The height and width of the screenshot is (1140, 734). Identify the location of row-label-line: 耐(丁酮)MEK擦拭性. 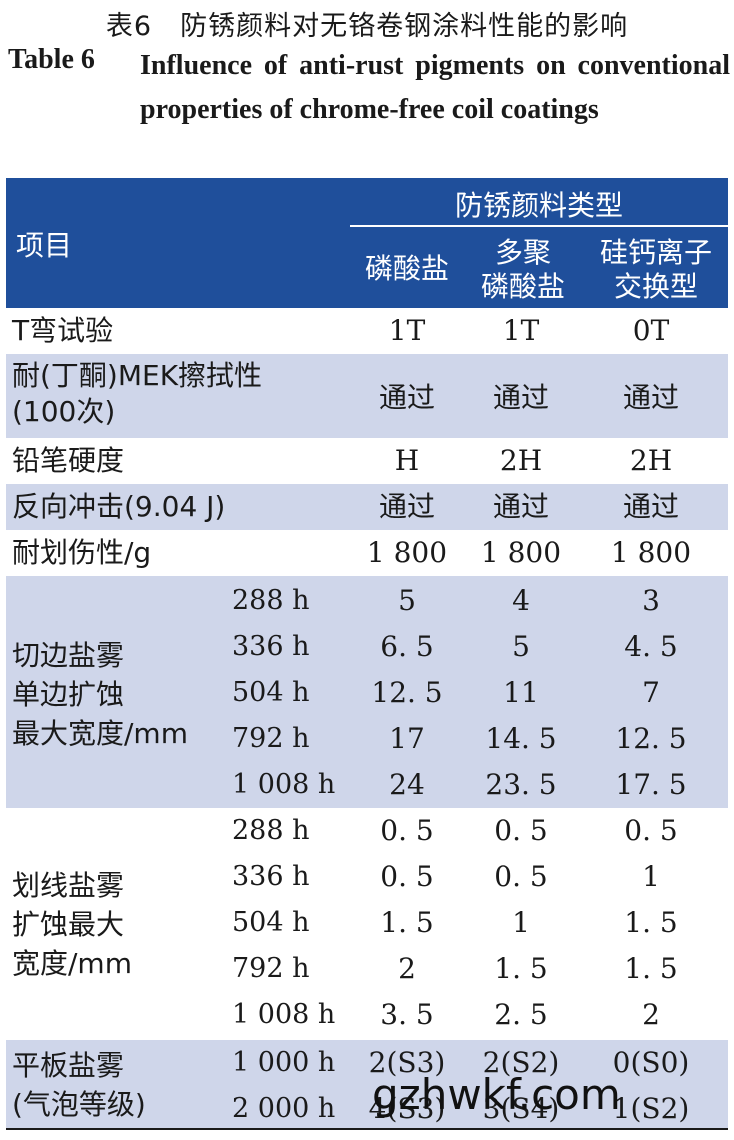
(137, 375).